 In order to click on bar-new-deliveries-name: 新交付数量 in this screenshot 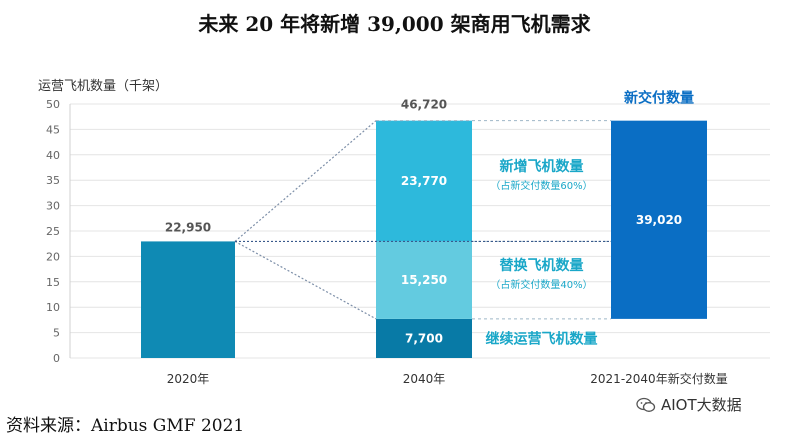, I will do `click(659, 98)`.